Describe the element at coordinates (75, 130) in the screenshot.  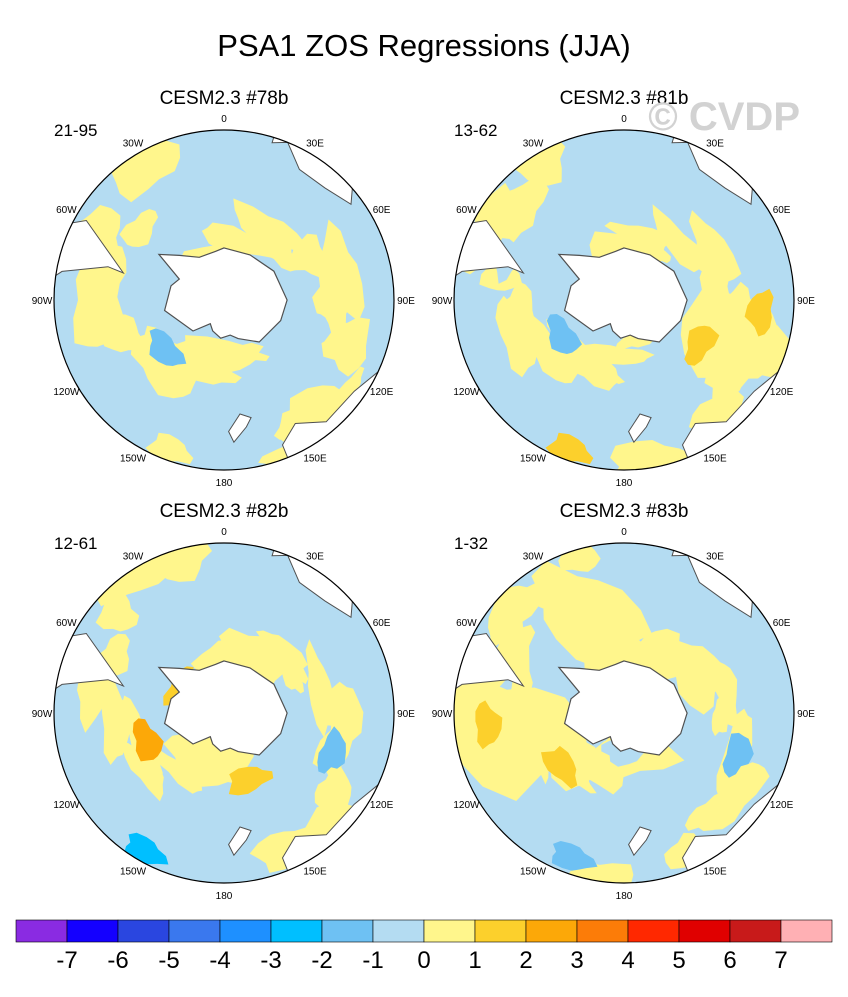
I see `panel-years: 21-95` at that location.